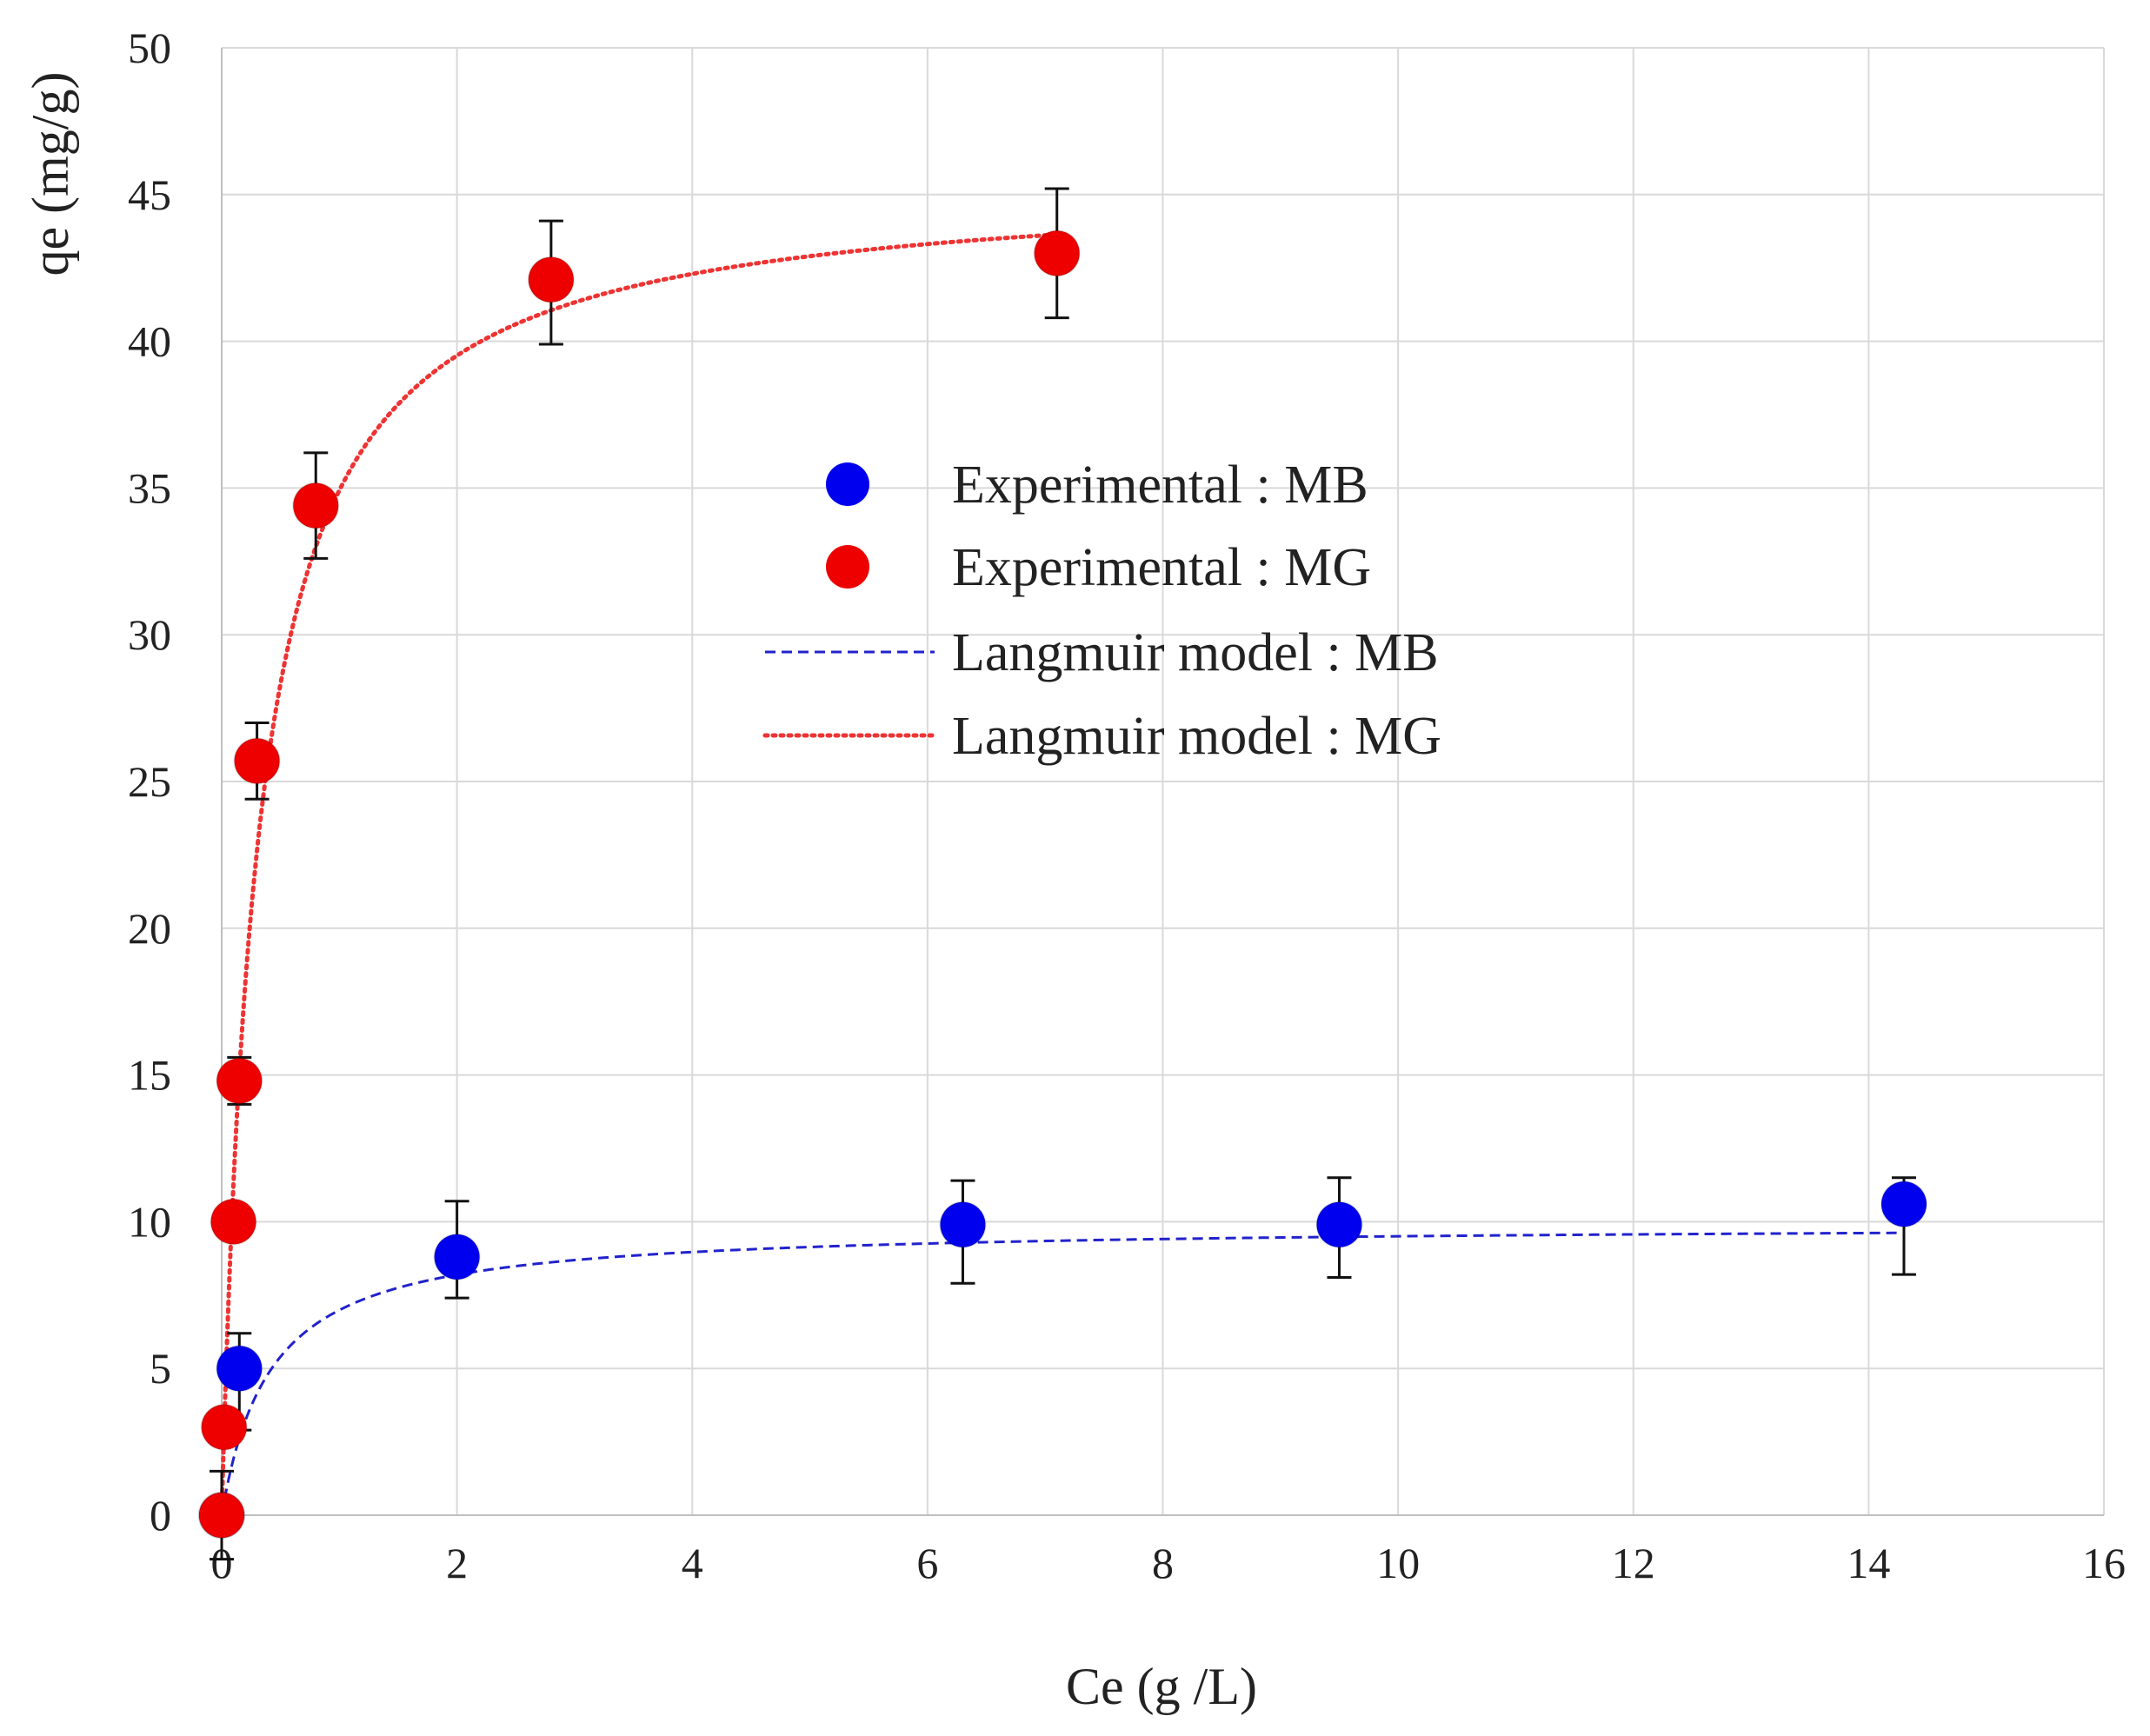  I want to click on legend-label-mg: Experimental : MG, so click(1161, 567).